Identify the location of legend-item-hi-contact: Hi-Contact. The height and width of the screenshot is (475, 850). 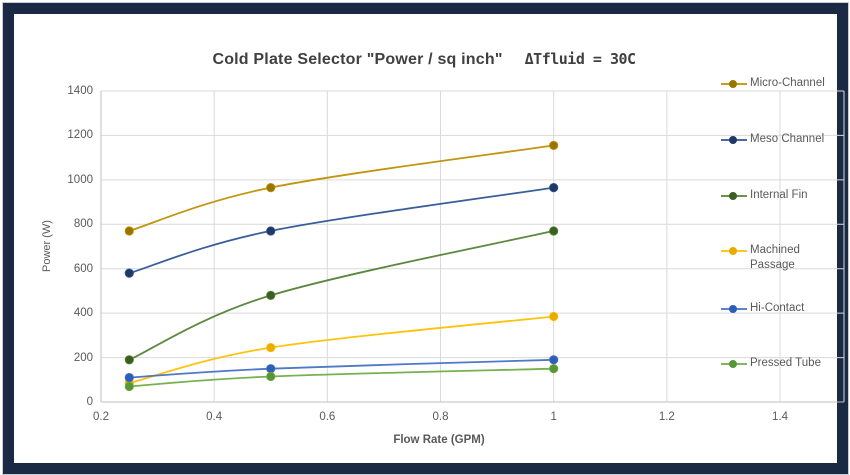
(762, 309).